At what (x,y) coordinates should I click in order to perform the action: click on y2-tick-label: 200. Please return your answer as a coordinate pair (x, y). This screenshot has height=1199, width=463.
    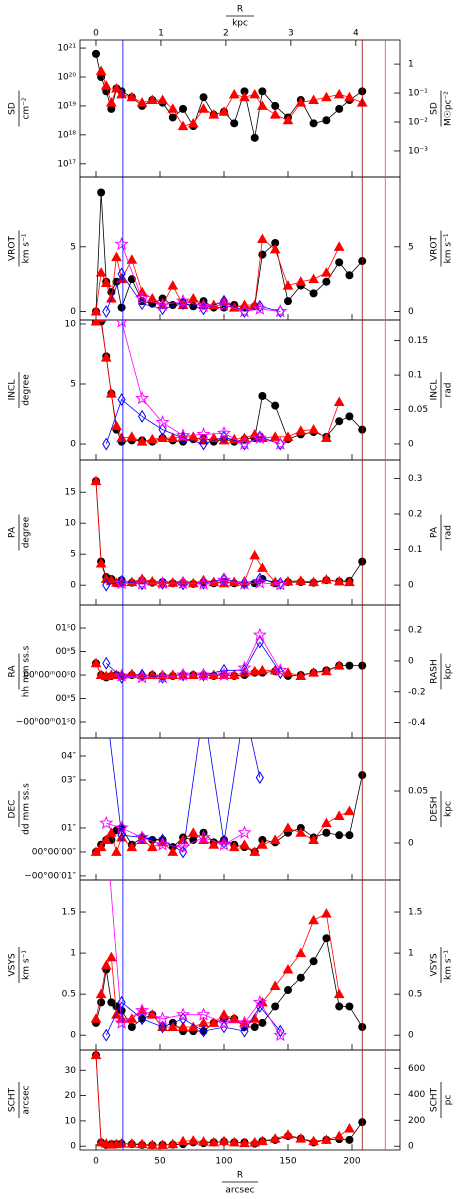
    Looking at the image, I should click on (416, 1121).